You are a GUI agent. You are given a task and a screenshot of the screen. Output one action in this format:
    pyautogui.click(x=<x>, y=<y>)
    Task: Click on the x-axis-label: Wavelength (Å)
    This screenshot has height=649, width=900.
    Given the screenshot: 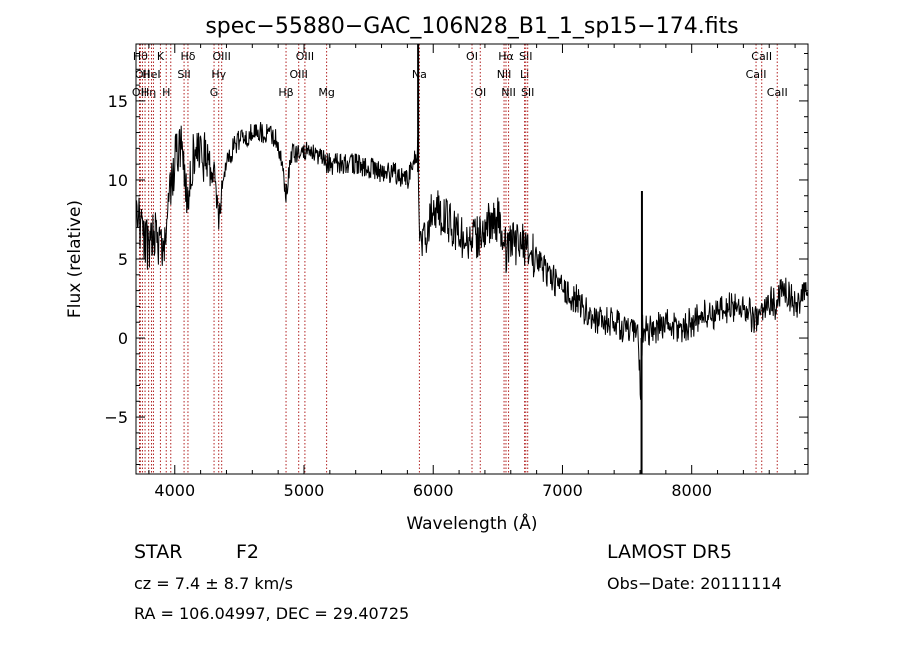 What is the action you would take?
    pyautogui.click(x=471, y=523)
    